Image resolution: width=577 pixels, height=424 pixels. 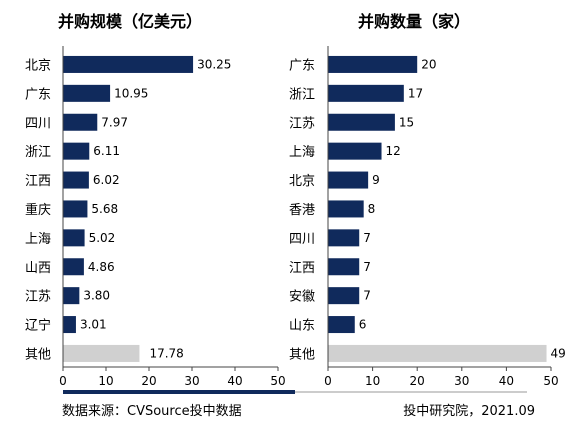 What do you see at coordinates (166, 353) in the screenshot?
I see `value-label: 17.78` at bounding box center [166, 353].